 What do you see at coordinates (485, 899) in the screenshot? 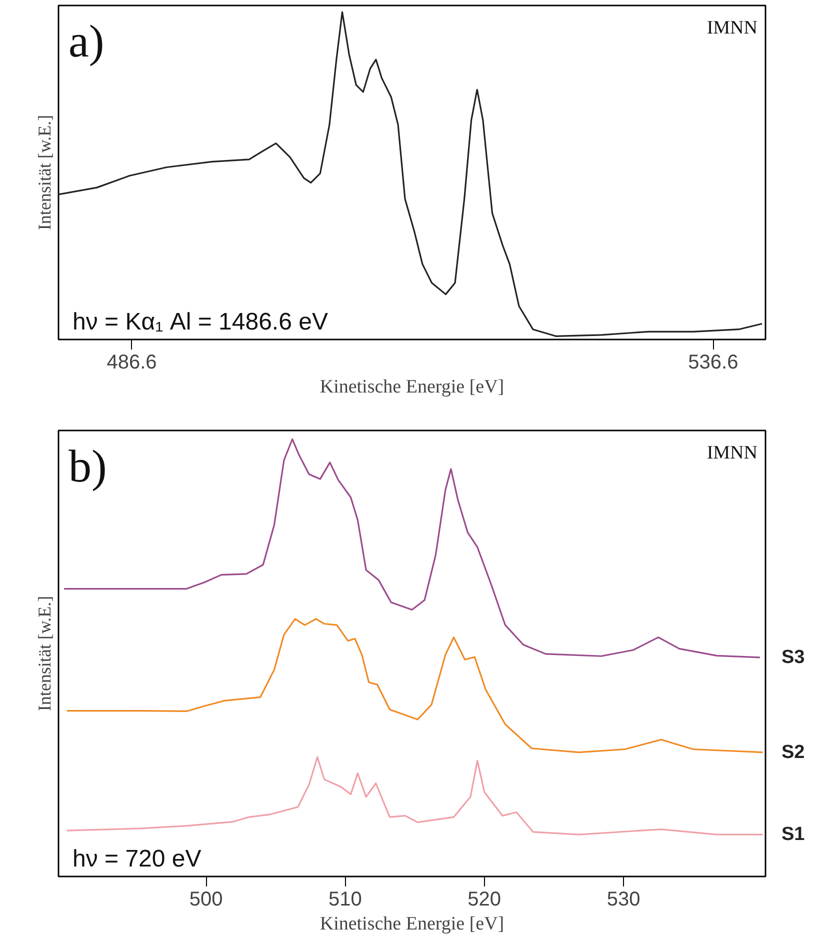
I see `x-tick-label: 520` at bounding box center [485, 899].